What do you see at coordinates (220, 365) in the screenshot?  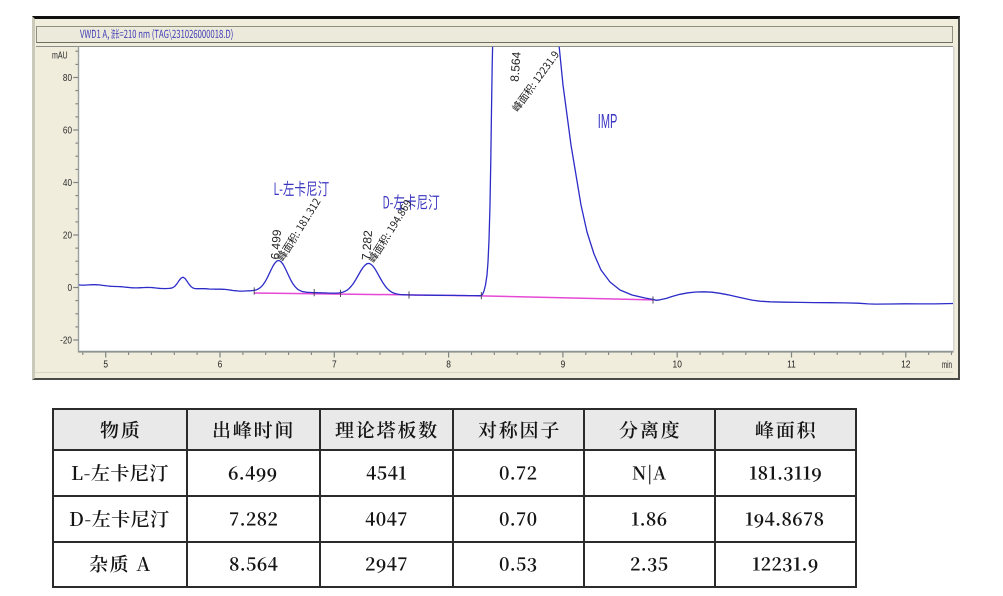 I see `svg-text: 6` at bounding box center [220, 365].